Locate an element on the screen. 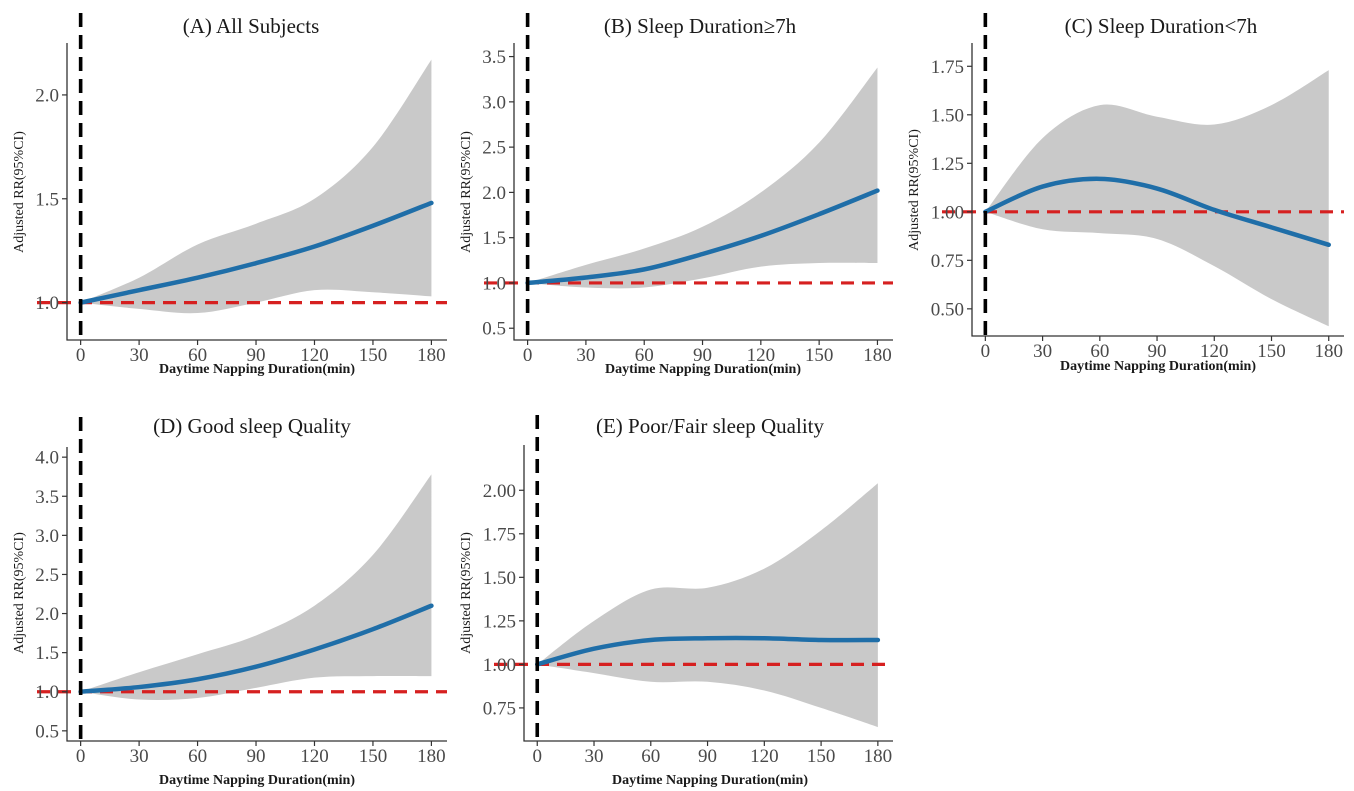  y-tick-label: 4.0 is located at coordinates (47, 458).